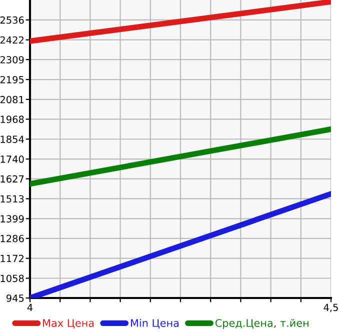 The height and width of the screenshot is (335, 345). I want to click on x-tick-label: 4, so click(30, 307).